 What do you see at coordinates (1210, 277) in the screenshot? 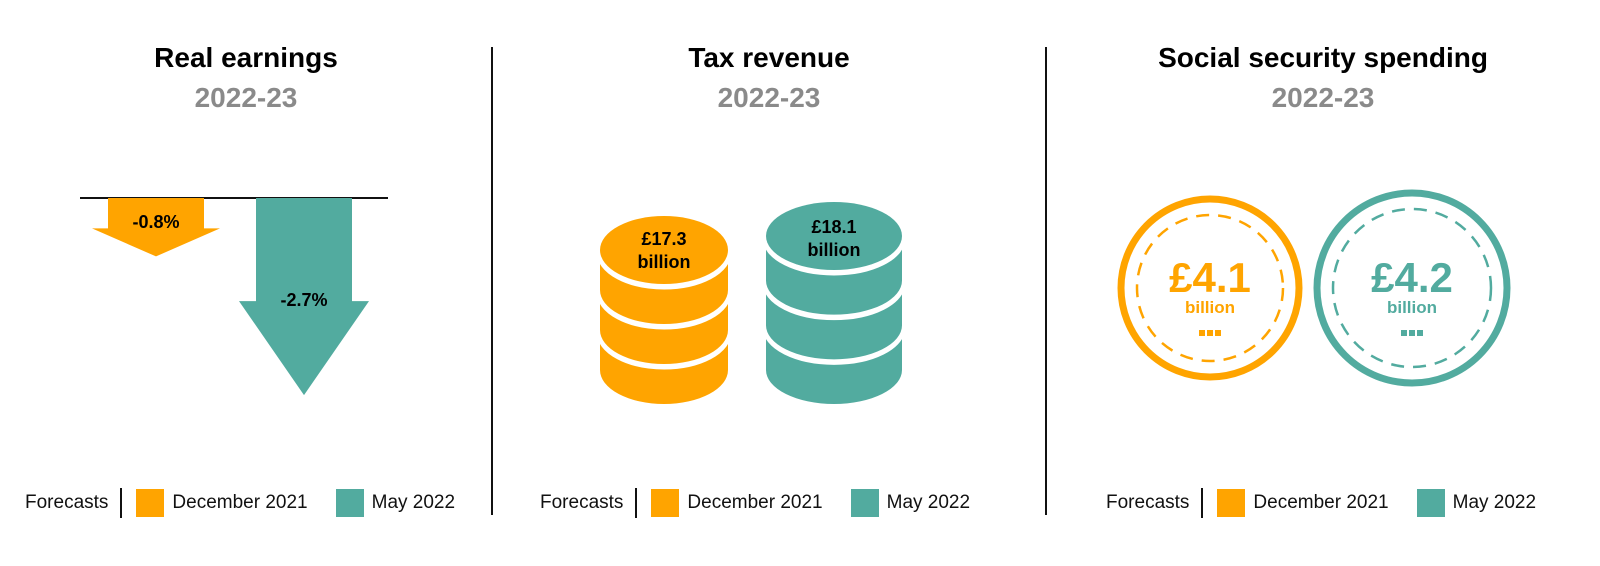
I see `data-label-amount-december-2021: £4.1` at bounding box center [1210, 277].